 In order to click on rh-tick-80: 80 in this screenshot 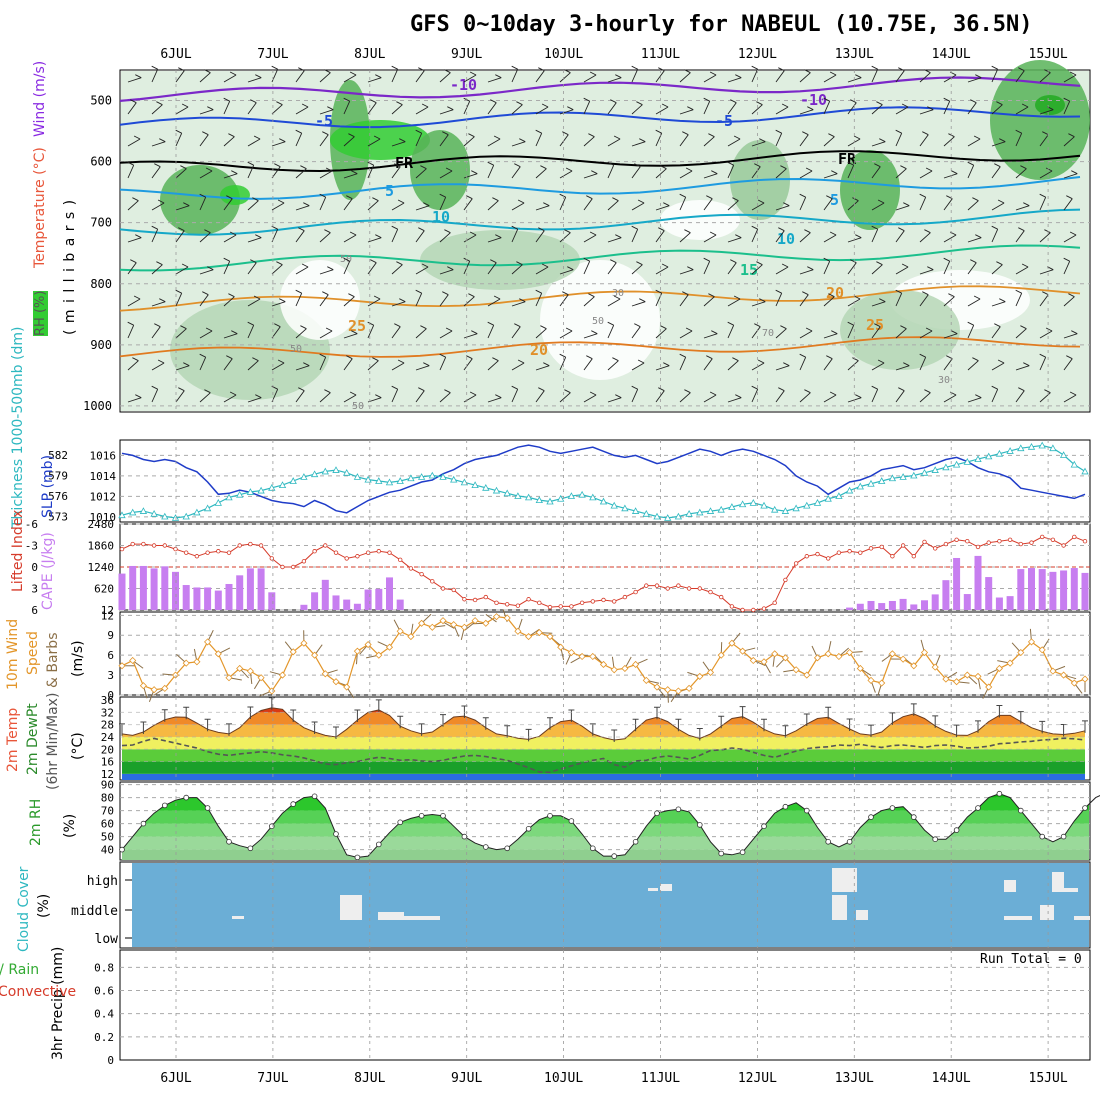, I will do `click(107, 798)`.